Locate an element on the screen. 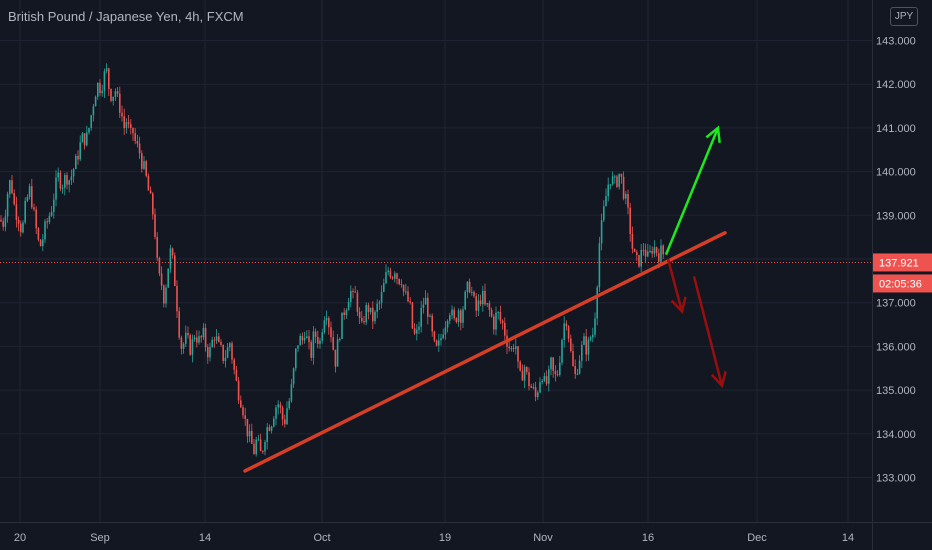  price-tick-label: 137.000 is located at coordinates (896, 304).